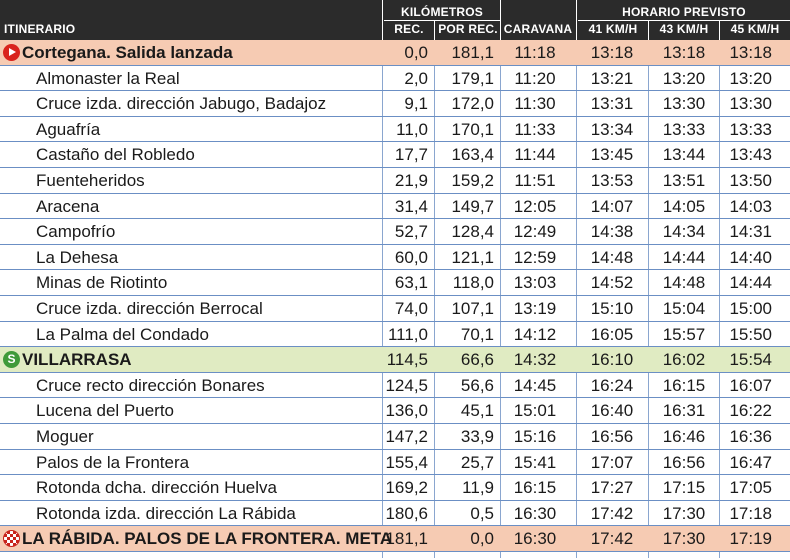  I want to click on time-45kmh: 16:47, so click(750, 462).